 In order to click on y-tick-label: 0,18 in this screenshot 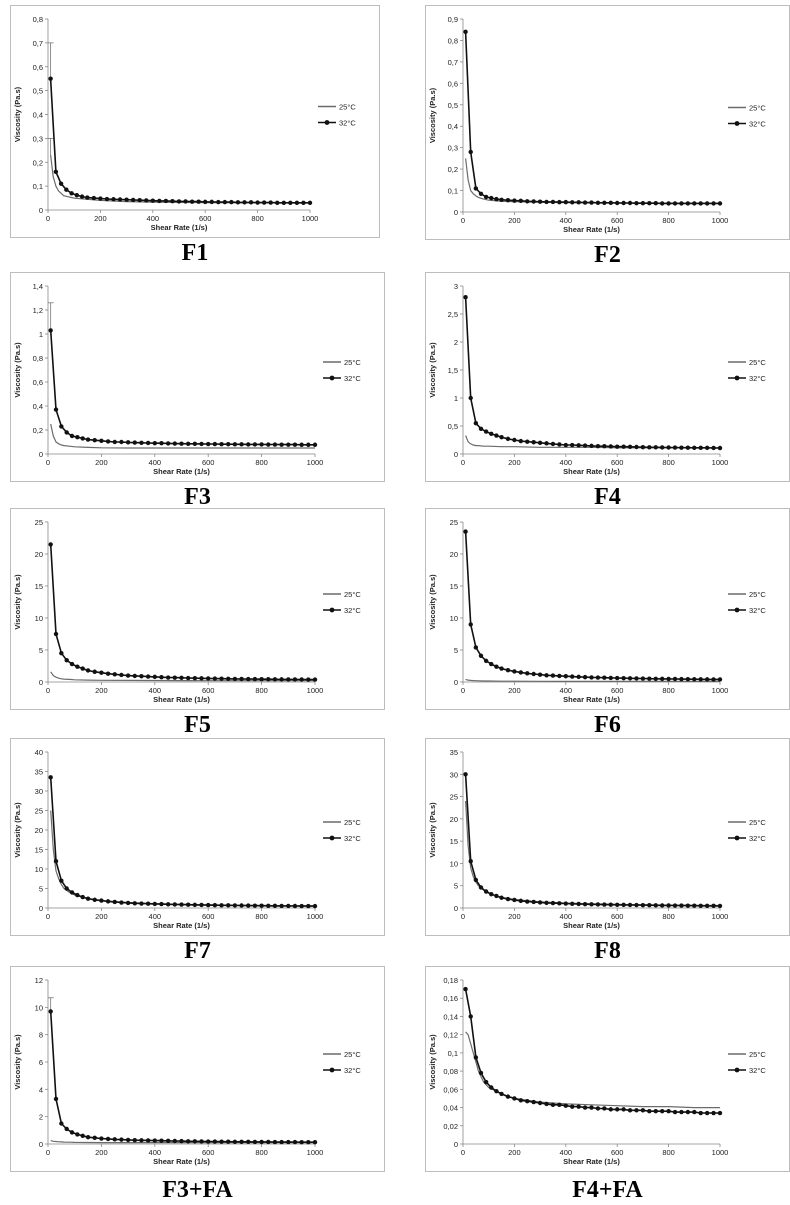, I will do `click(450, 980)`.